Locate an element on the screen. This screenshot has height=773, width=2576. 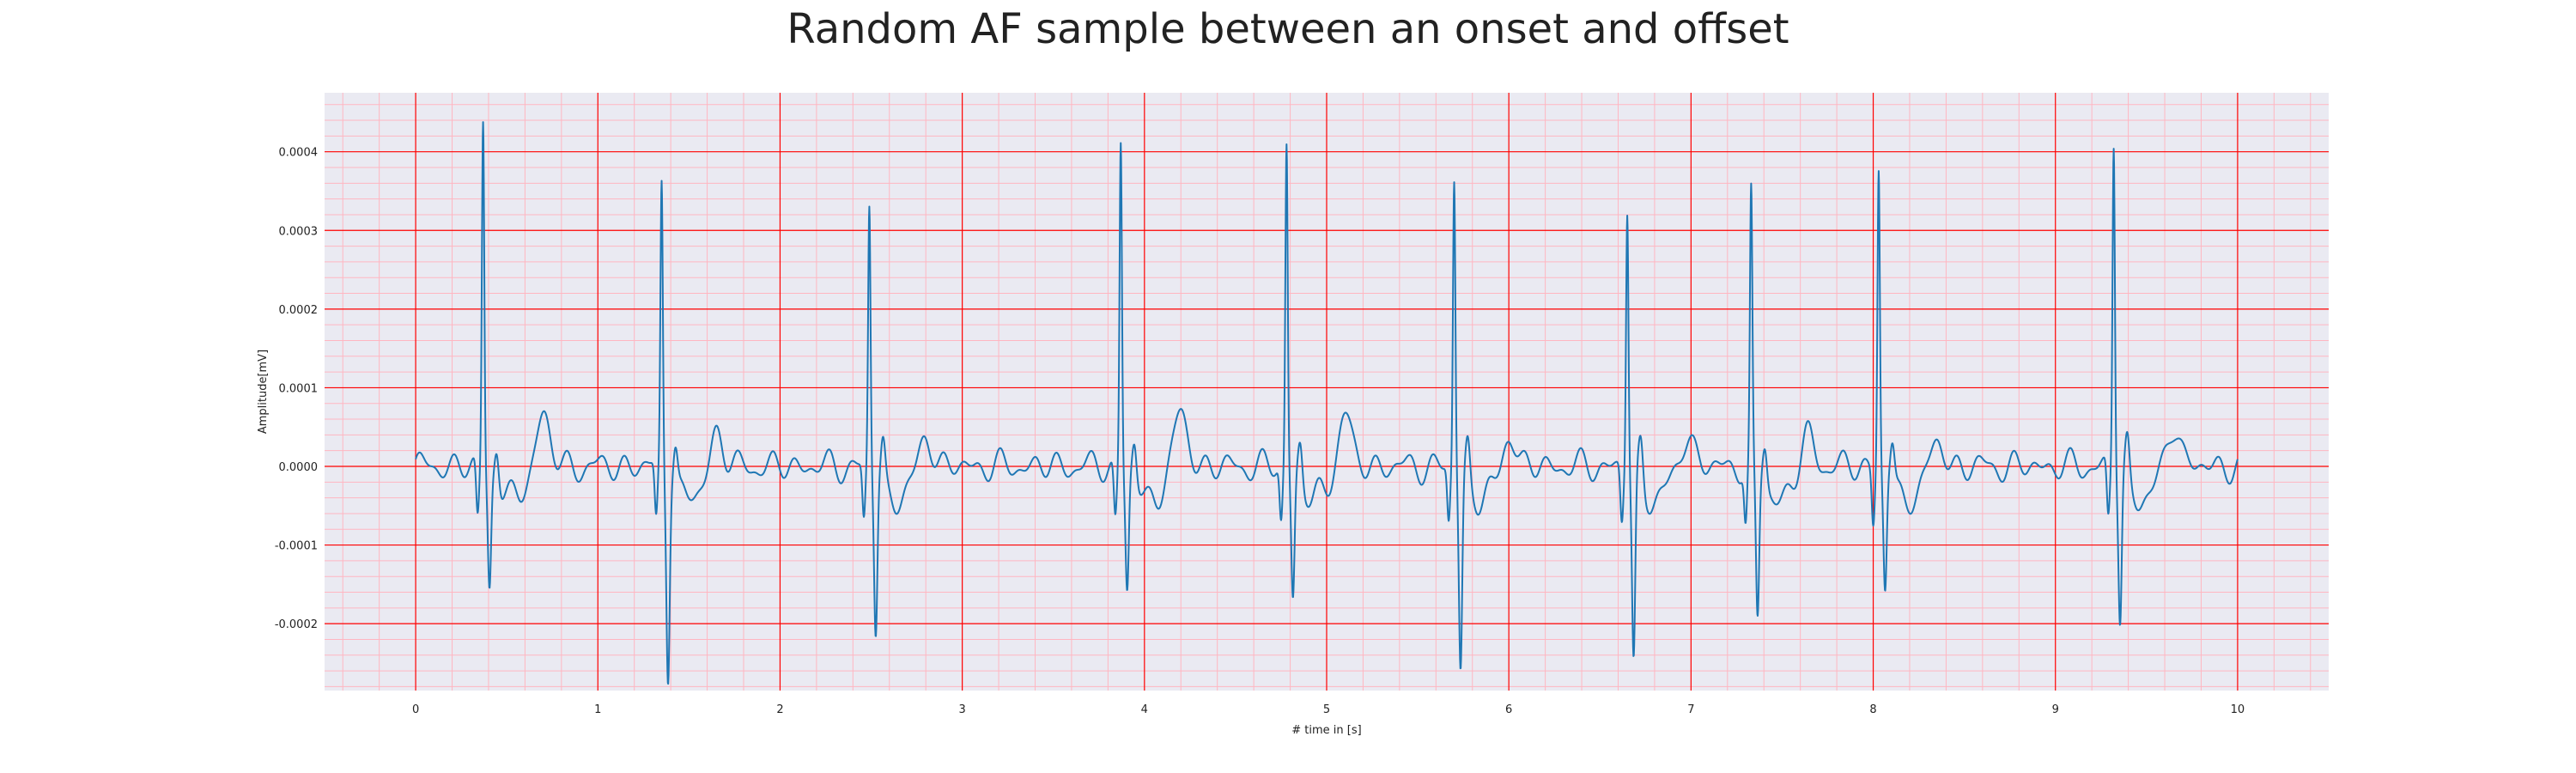
x-tick-label: 2 is located at coordinates (779, 709).